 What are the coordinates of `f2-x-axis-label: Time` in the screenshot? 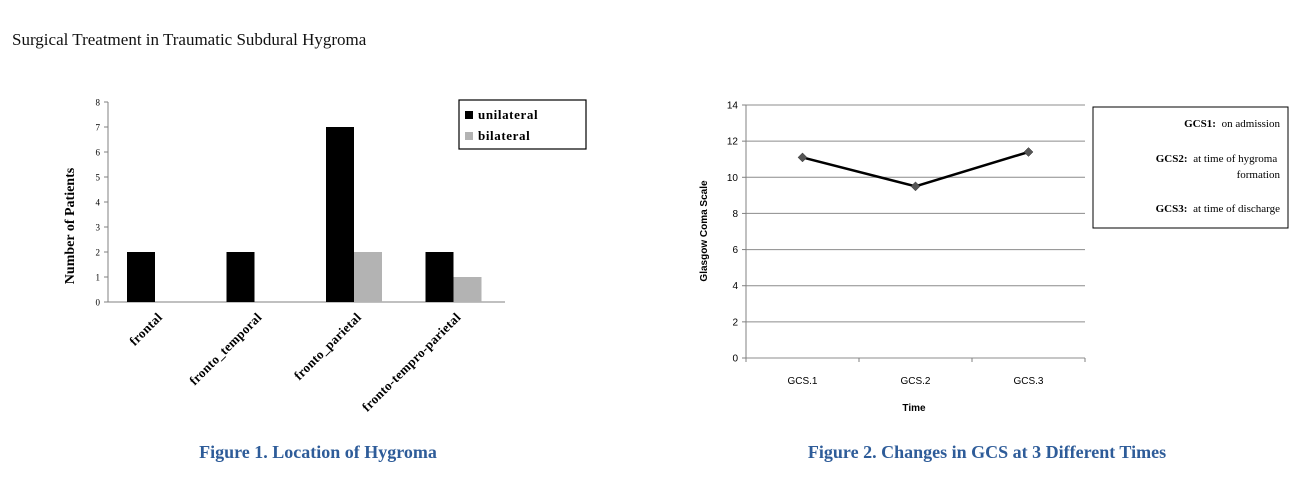 It's located at (914, 408).